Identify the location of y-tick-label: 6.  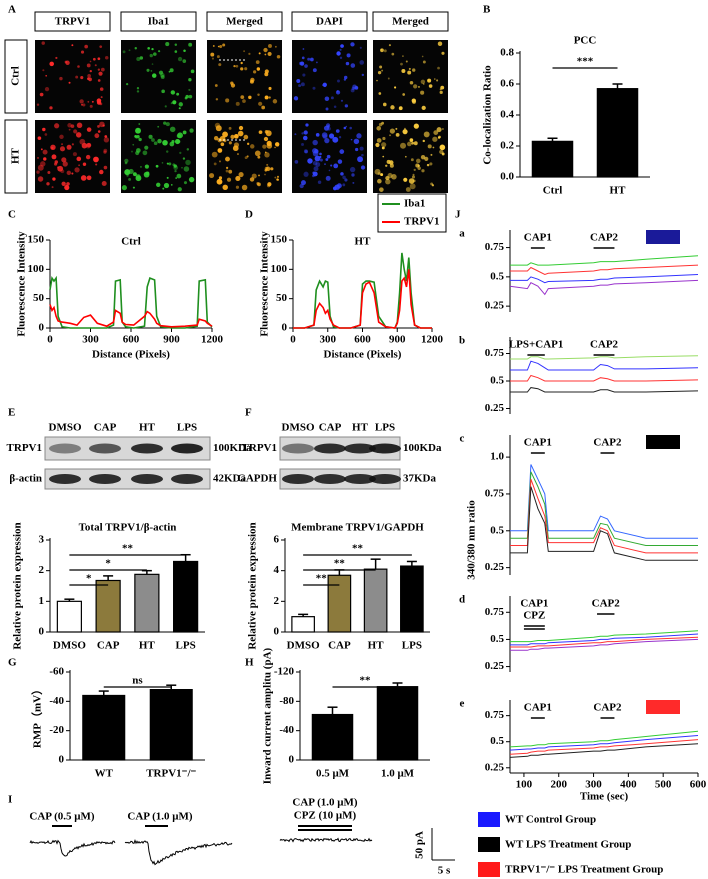
(277, 540).